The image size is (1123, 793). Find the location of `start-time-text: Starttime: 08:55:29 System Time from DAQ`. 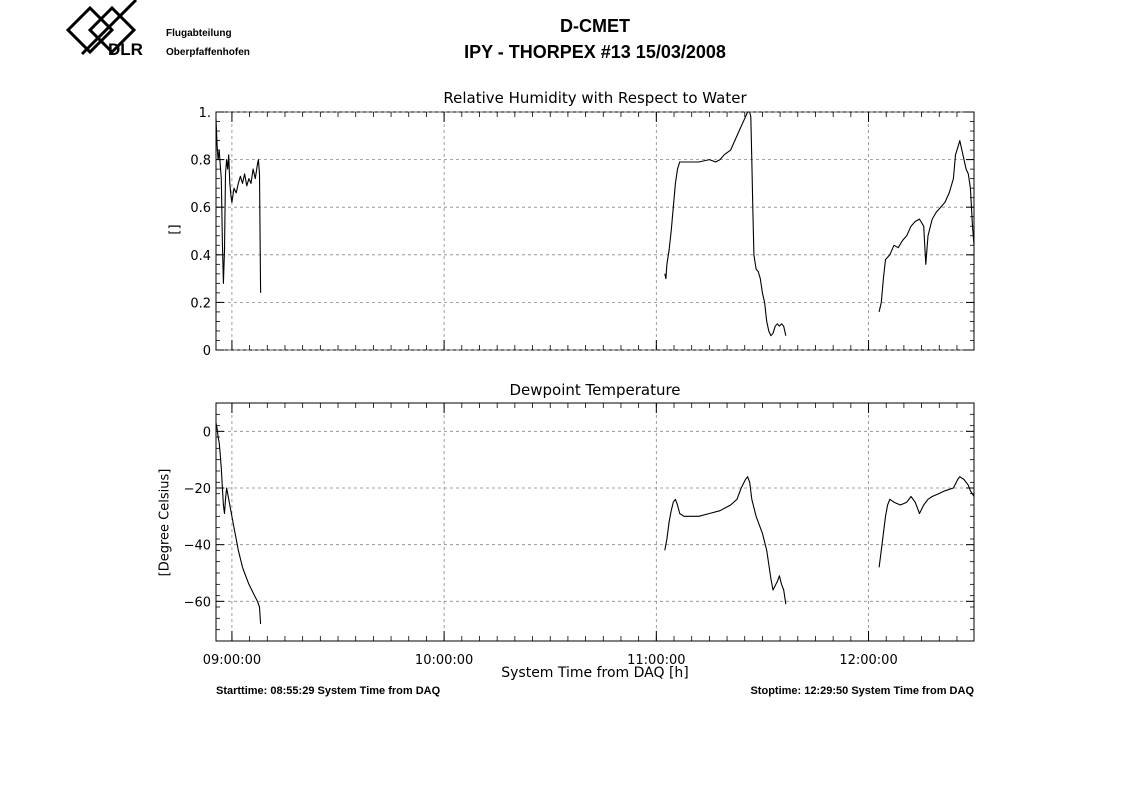

start-time-text: Starttime: 08:55:29 System Time from DAQ is located at coordinates (328, 691).